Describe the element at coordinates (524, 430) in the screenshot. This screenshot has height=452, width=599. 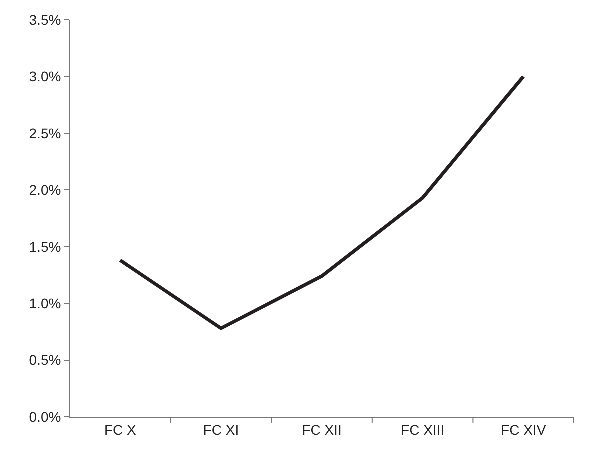
I see `x-tick-label: FC XIV` at that location.